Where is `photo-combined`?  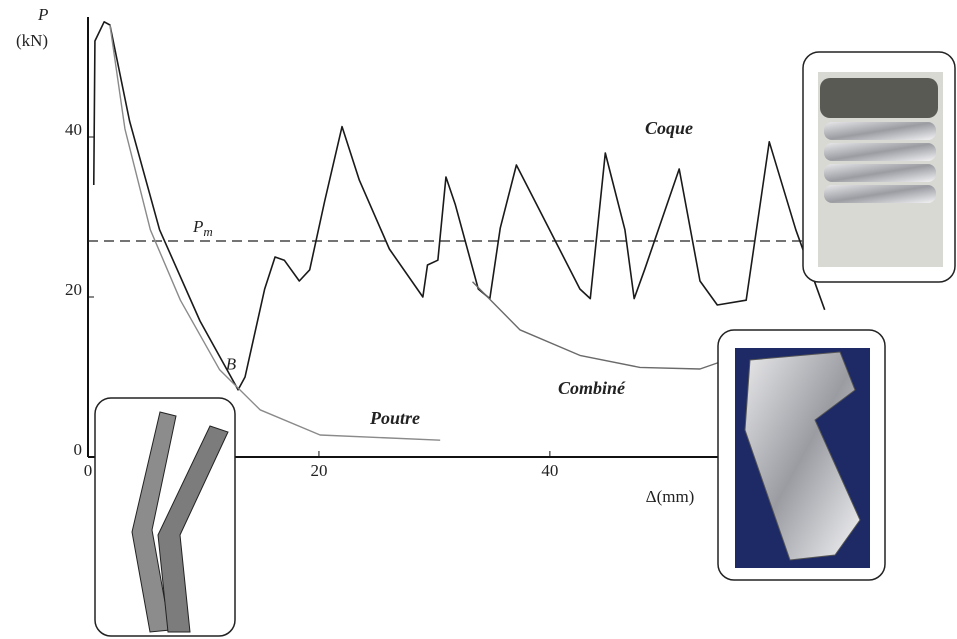
photo-combined is located at coordinates (801, 455).